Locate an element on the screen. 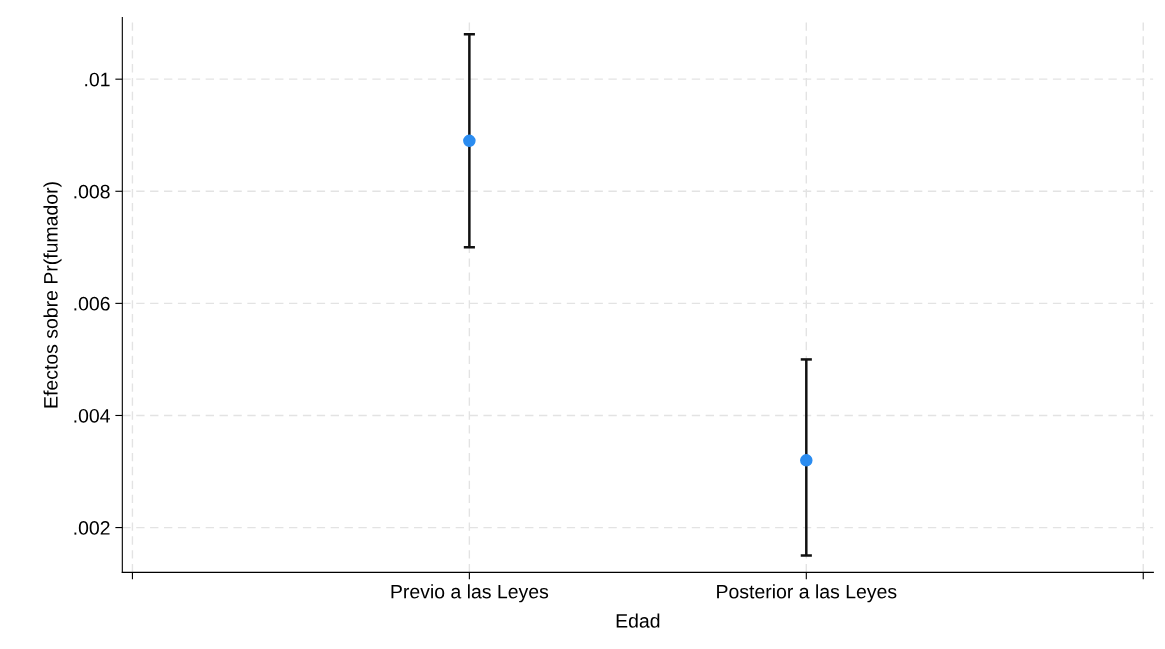  y-tick-label: .006 is located at coordinates (92, 303).